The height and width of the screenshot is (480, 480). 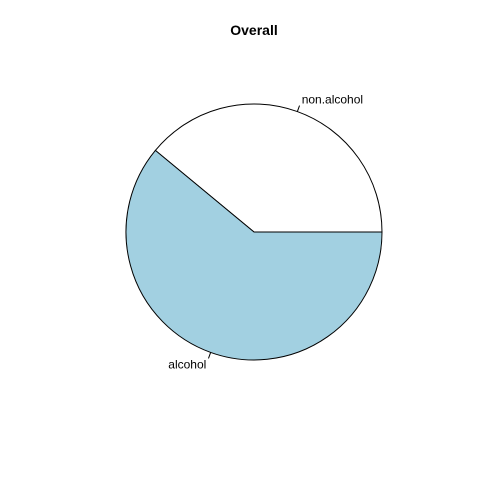 What do you see at coordinates (253, 30) in the screenshot?
I see `chart-title: Overall` at bounding box center [253, 30].